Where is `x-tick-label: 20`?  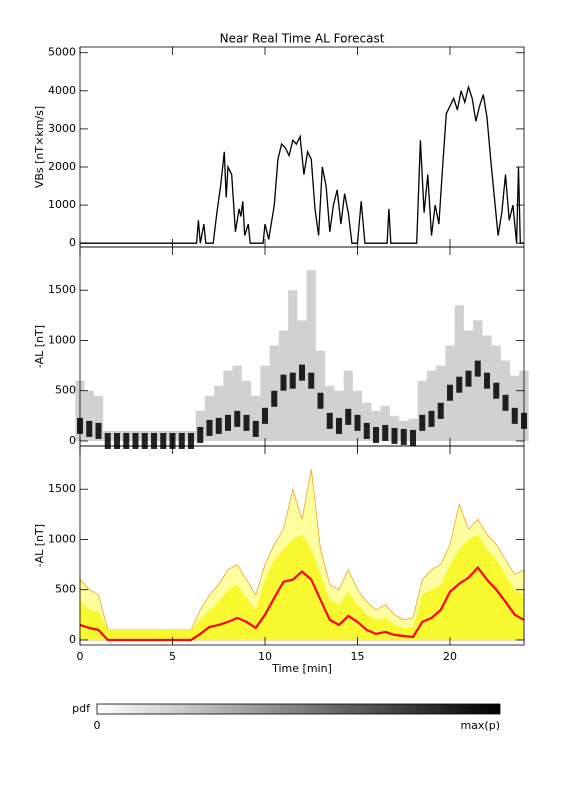 x-tick-label: 20 is located at coordinates (450, 656).